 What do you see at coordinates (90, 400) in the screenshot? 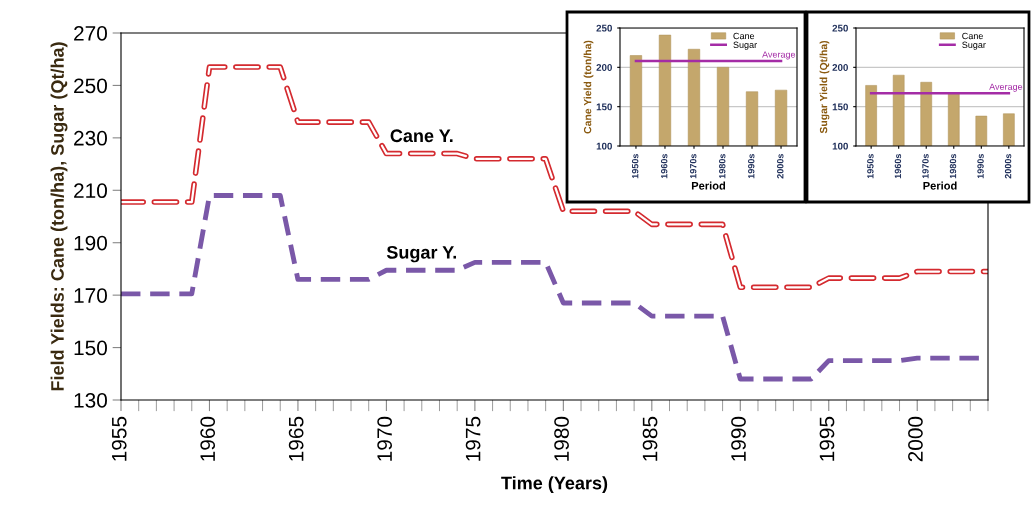
I see `y-tick-label: 130` at bounding box center [90, 400].